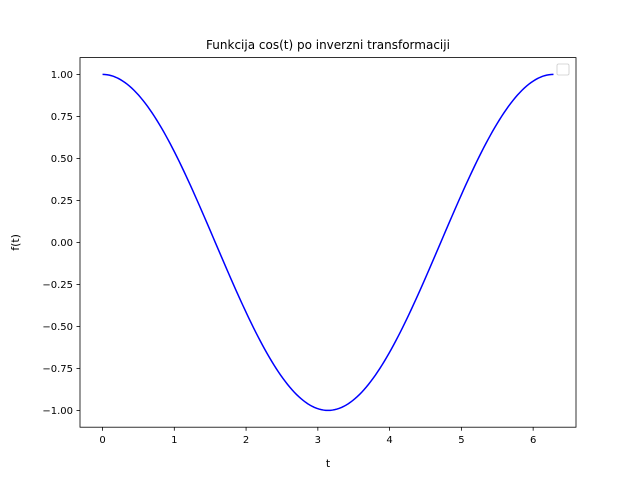 The image size is (640, 480). What do you see at coordinates (389, 440) in the screenshot?
I see `x-tick-label: 4` at bounding box center [389, 440].